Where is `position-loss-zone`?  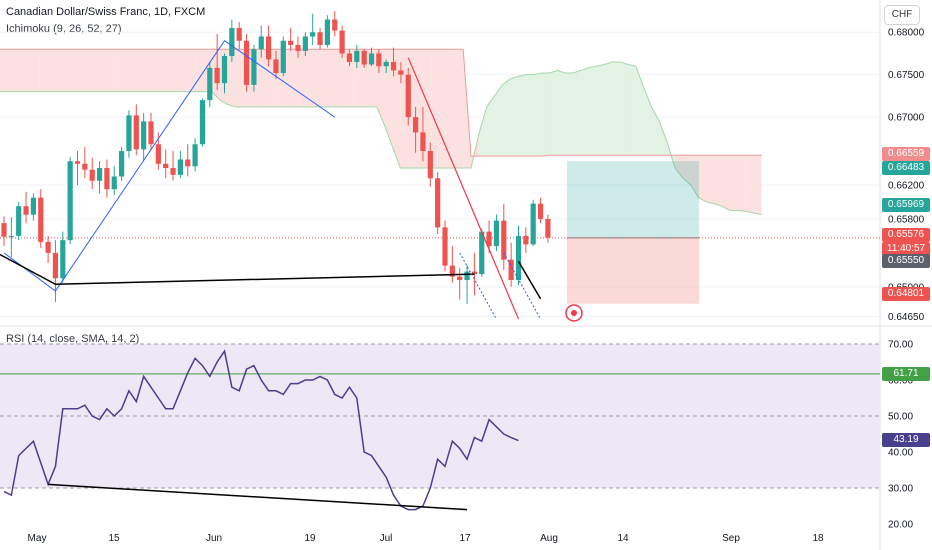 position-loss-zone is located at coordinates (633, 270).